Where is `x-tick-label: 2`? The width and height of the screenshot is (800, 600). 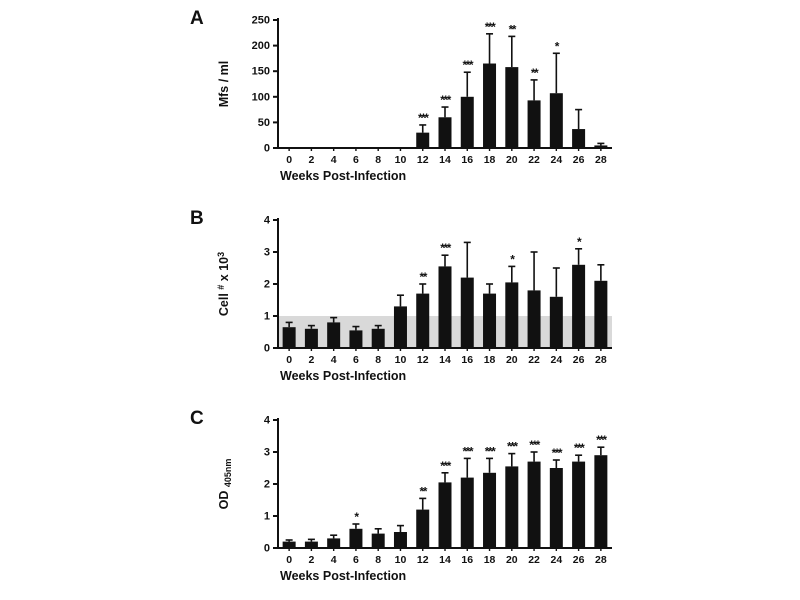
x-tick-label: 2 is located at coordinates (311, 160).